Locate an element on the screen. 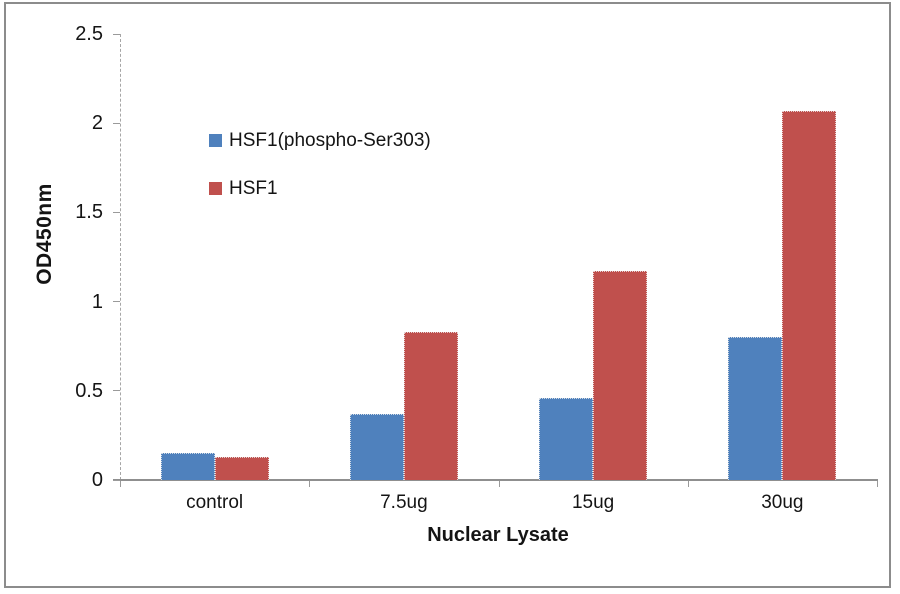 The width and height of the screenshot is (900, 594). x-tick-label-control: control is located at coordinates (215, 502).